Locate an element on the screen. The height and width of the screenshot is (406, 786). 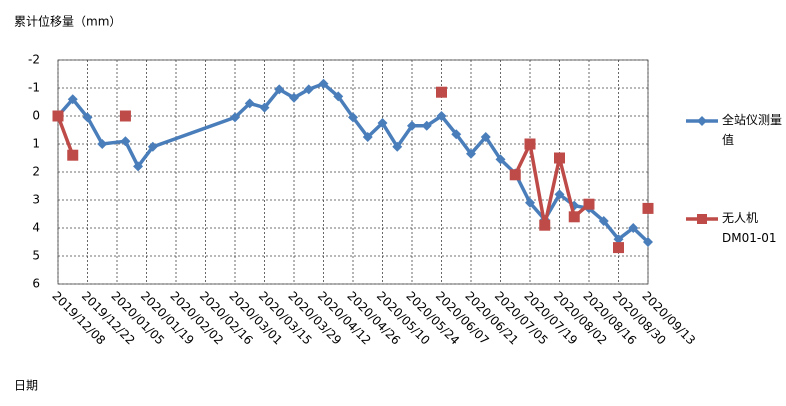
y-tick-label: -2 is located at coordinates (34, 60).